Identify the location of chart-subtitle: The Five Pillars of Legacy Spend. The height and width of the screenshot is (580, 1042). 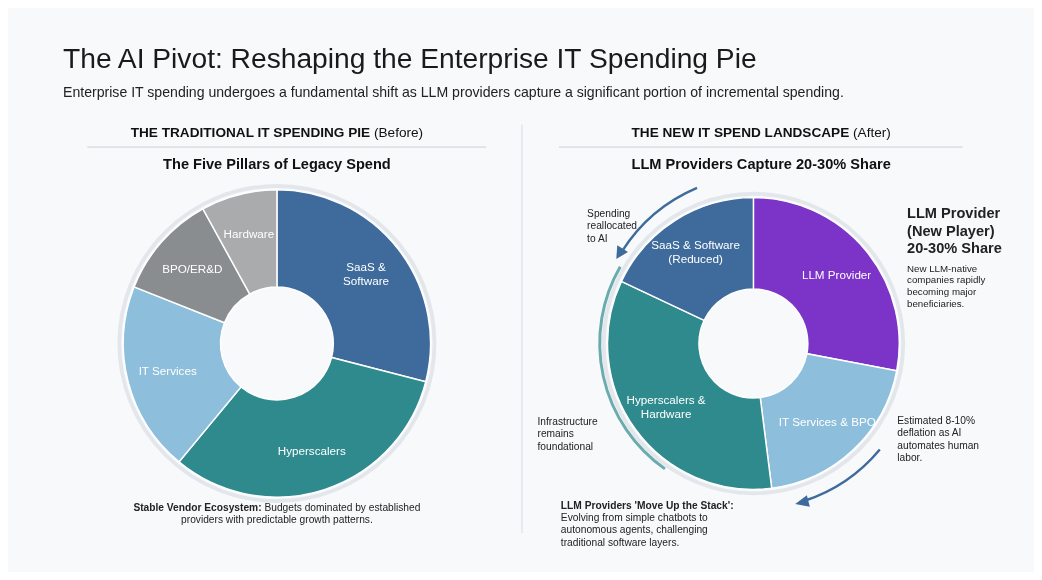
(277, 164).